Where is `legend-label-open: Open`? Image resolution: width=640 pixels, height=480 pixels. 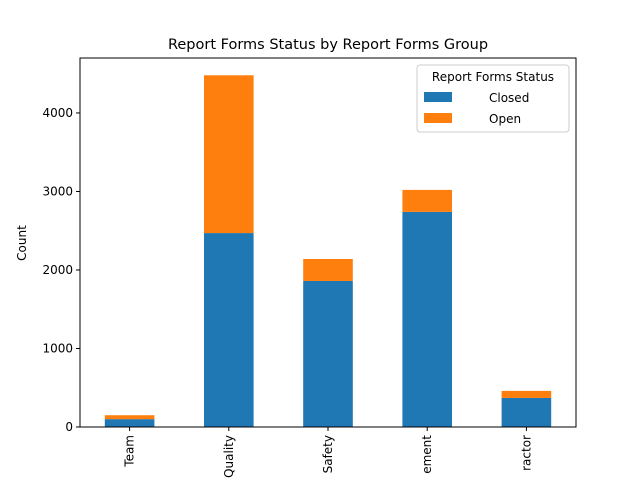 legend-label-open: Open is located at coordinates (505, 119).